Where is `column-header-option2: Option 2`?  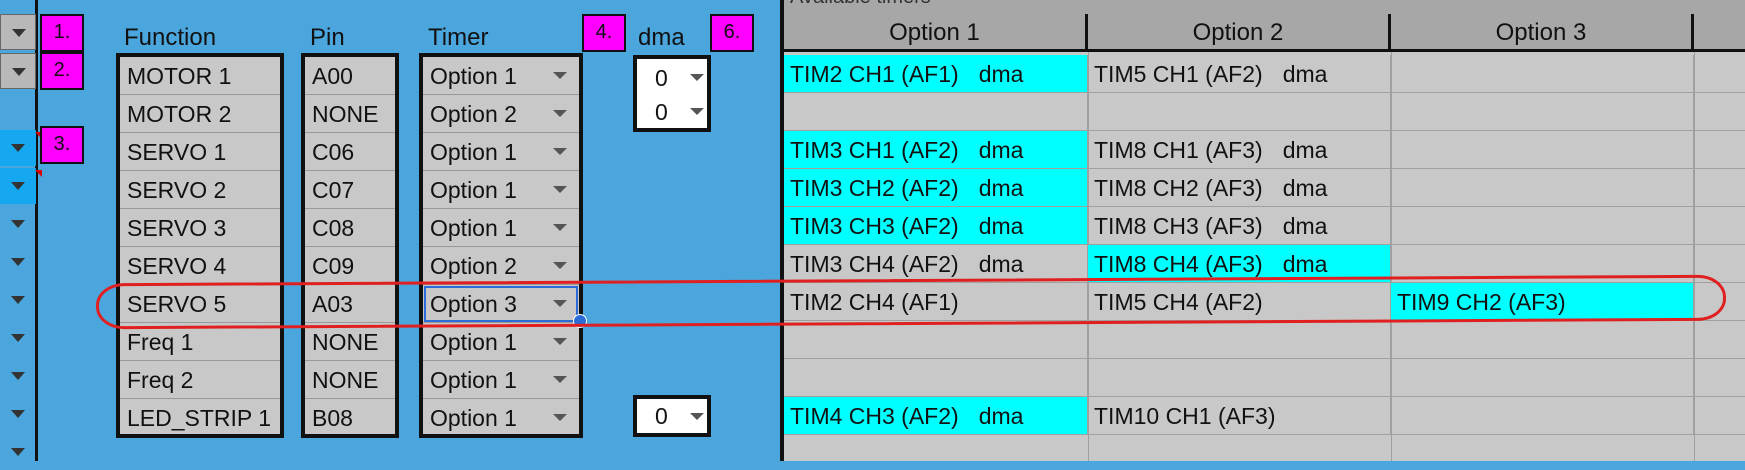
column-header-option2: Option 2 is located at coordinates (1239, 33).